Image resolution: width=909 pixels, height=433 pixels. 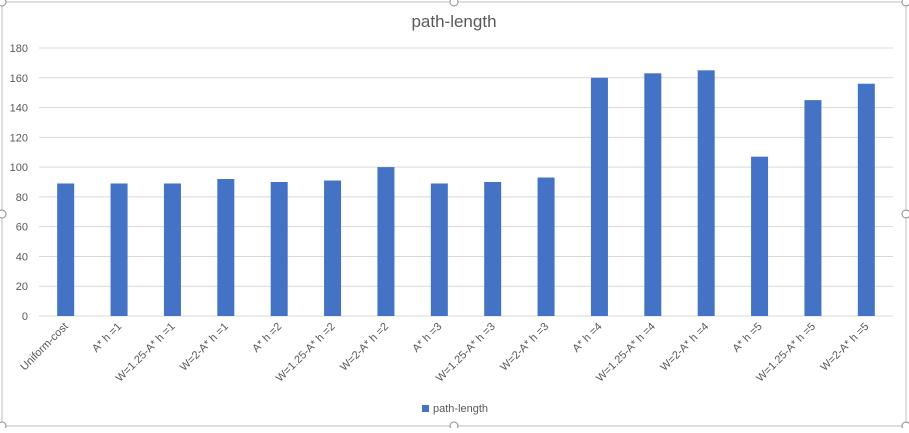 What do you see at coordinates (905, 426) in the screenshot?
I see `handle-bottom-right` at bounding box center [905, 426].